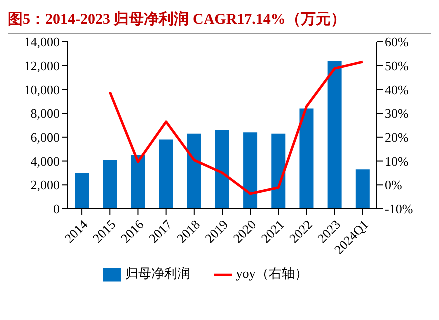 The image size is (439, 320). I want to click on y2-tick-label: -10%, so click(399, 209).